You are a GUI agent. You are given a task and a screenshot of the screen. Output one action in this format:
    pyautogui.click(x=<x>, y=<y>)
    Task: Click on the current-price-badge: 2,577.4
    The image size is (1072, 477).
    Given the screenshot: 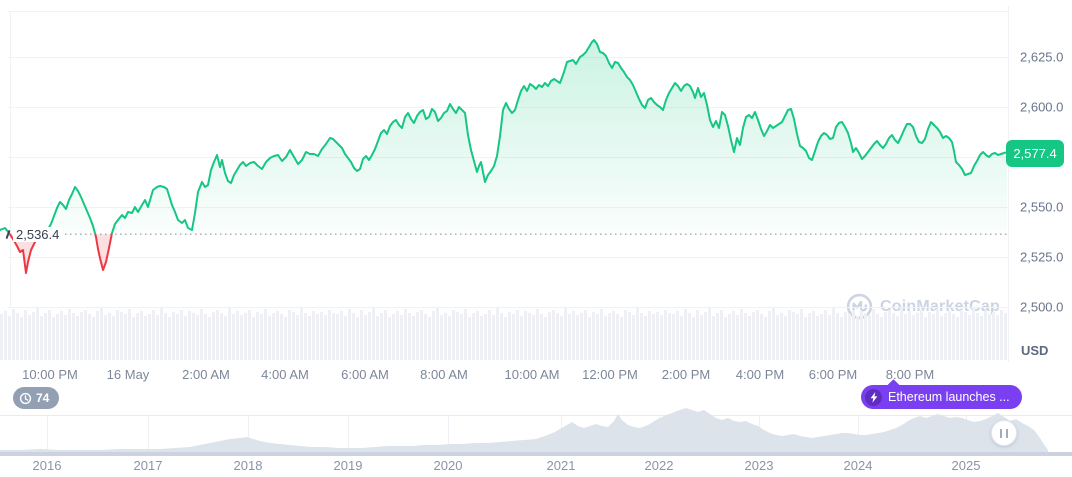 What is the action you would take?
    pyautogui.click(x=1035, y=153)
    